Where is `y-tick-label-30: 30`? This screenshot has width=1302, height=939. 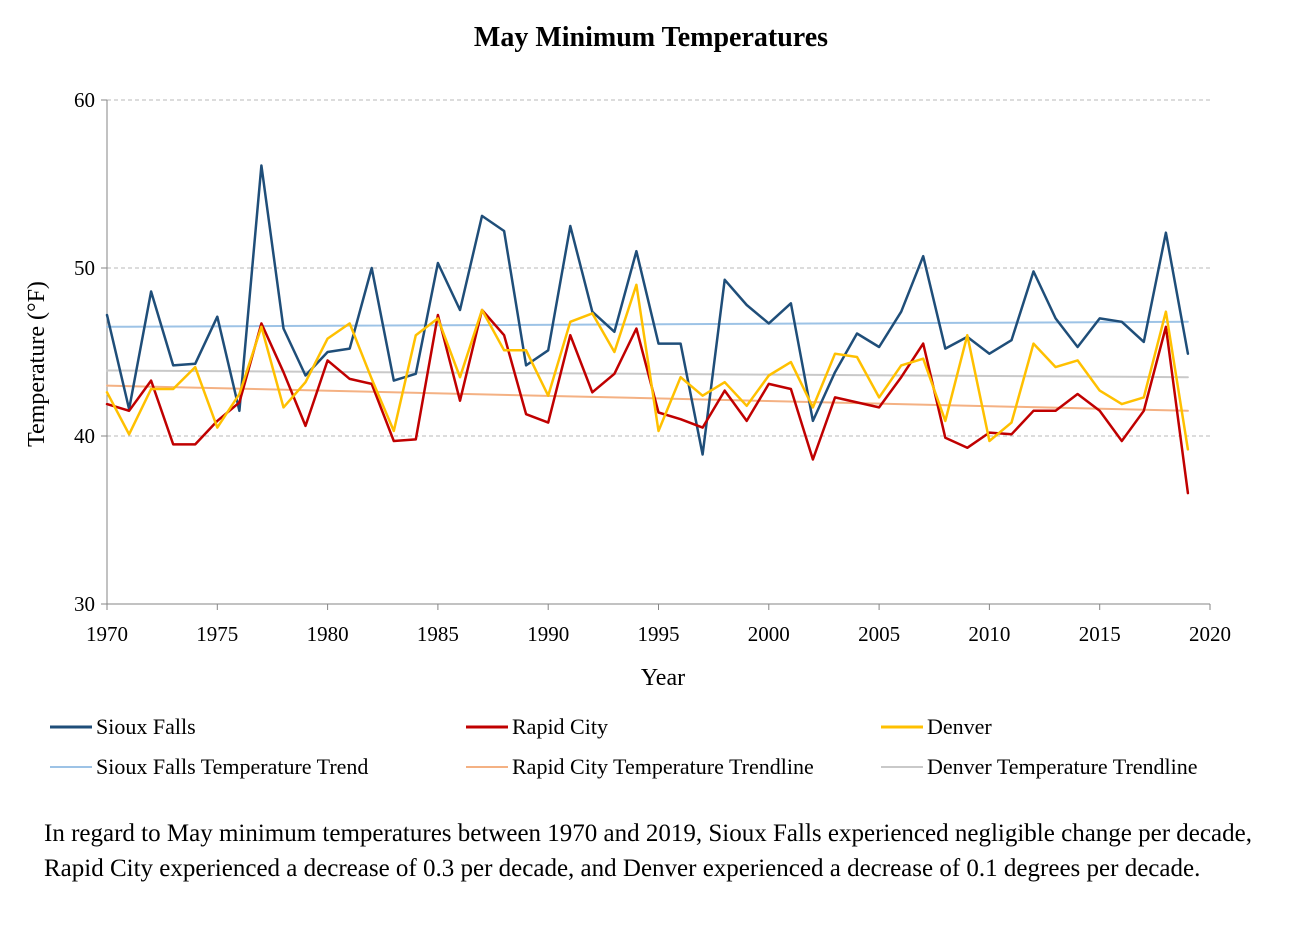 y-tick-label-30: 30 is located at coordinates (84, 604).